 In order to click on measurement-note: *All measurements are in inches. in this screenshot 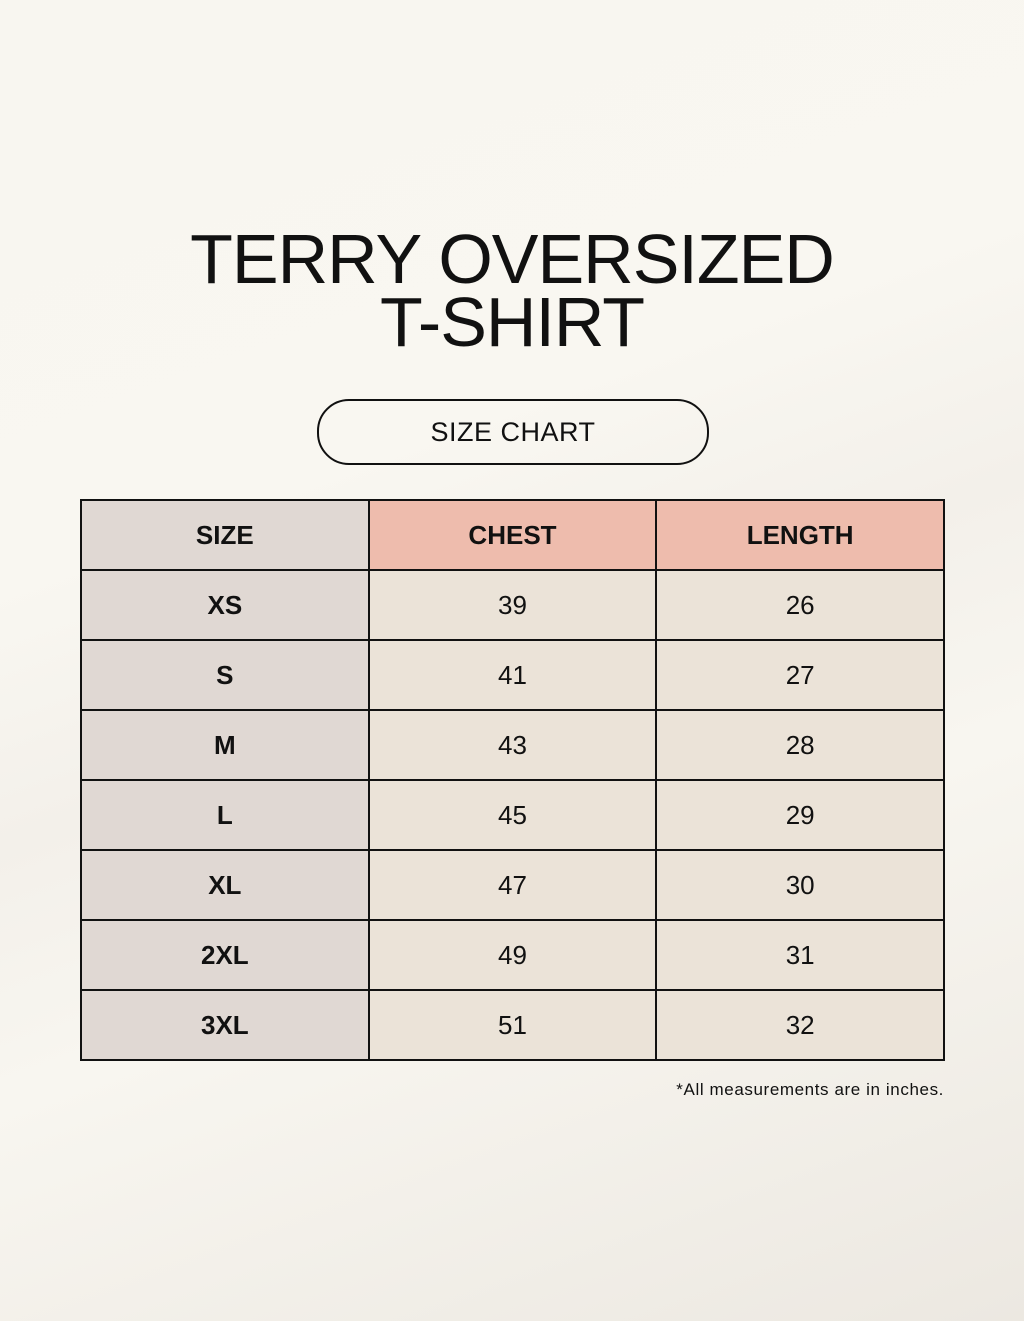, I will do `click(810, 1089)`.